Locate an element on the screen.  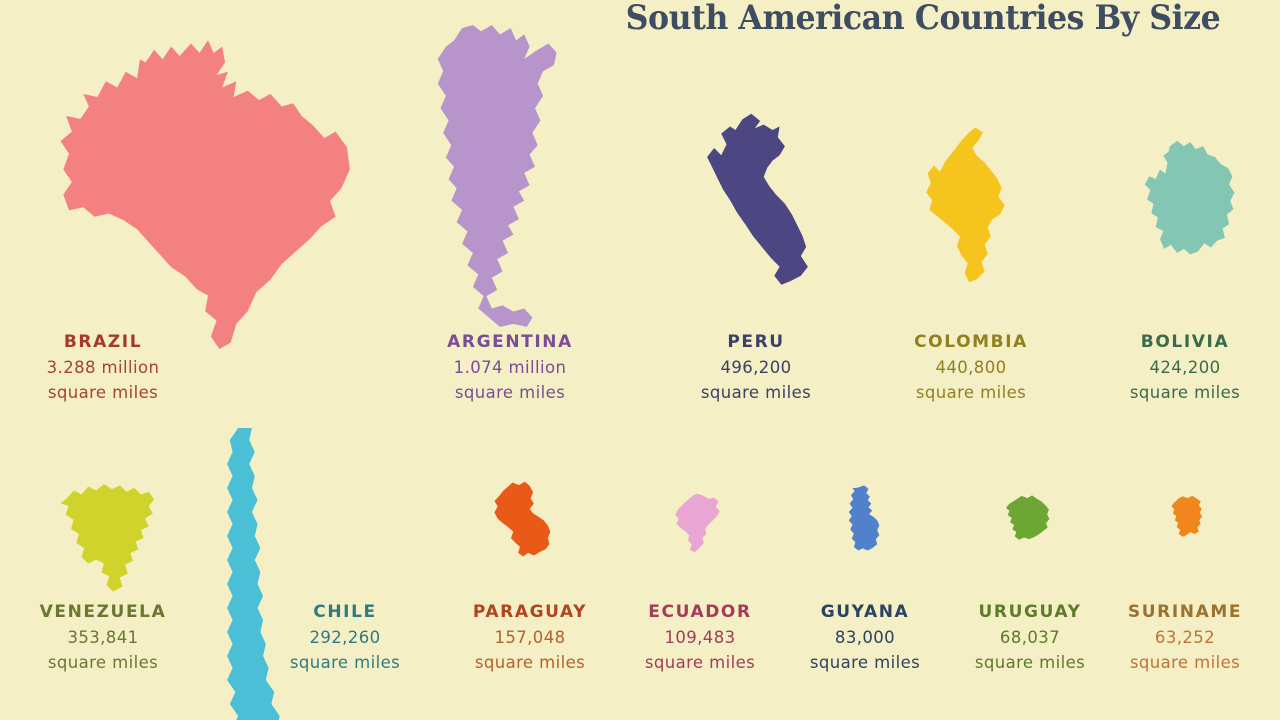
country-area: 1.074 million is located at coordinates (510, 367).